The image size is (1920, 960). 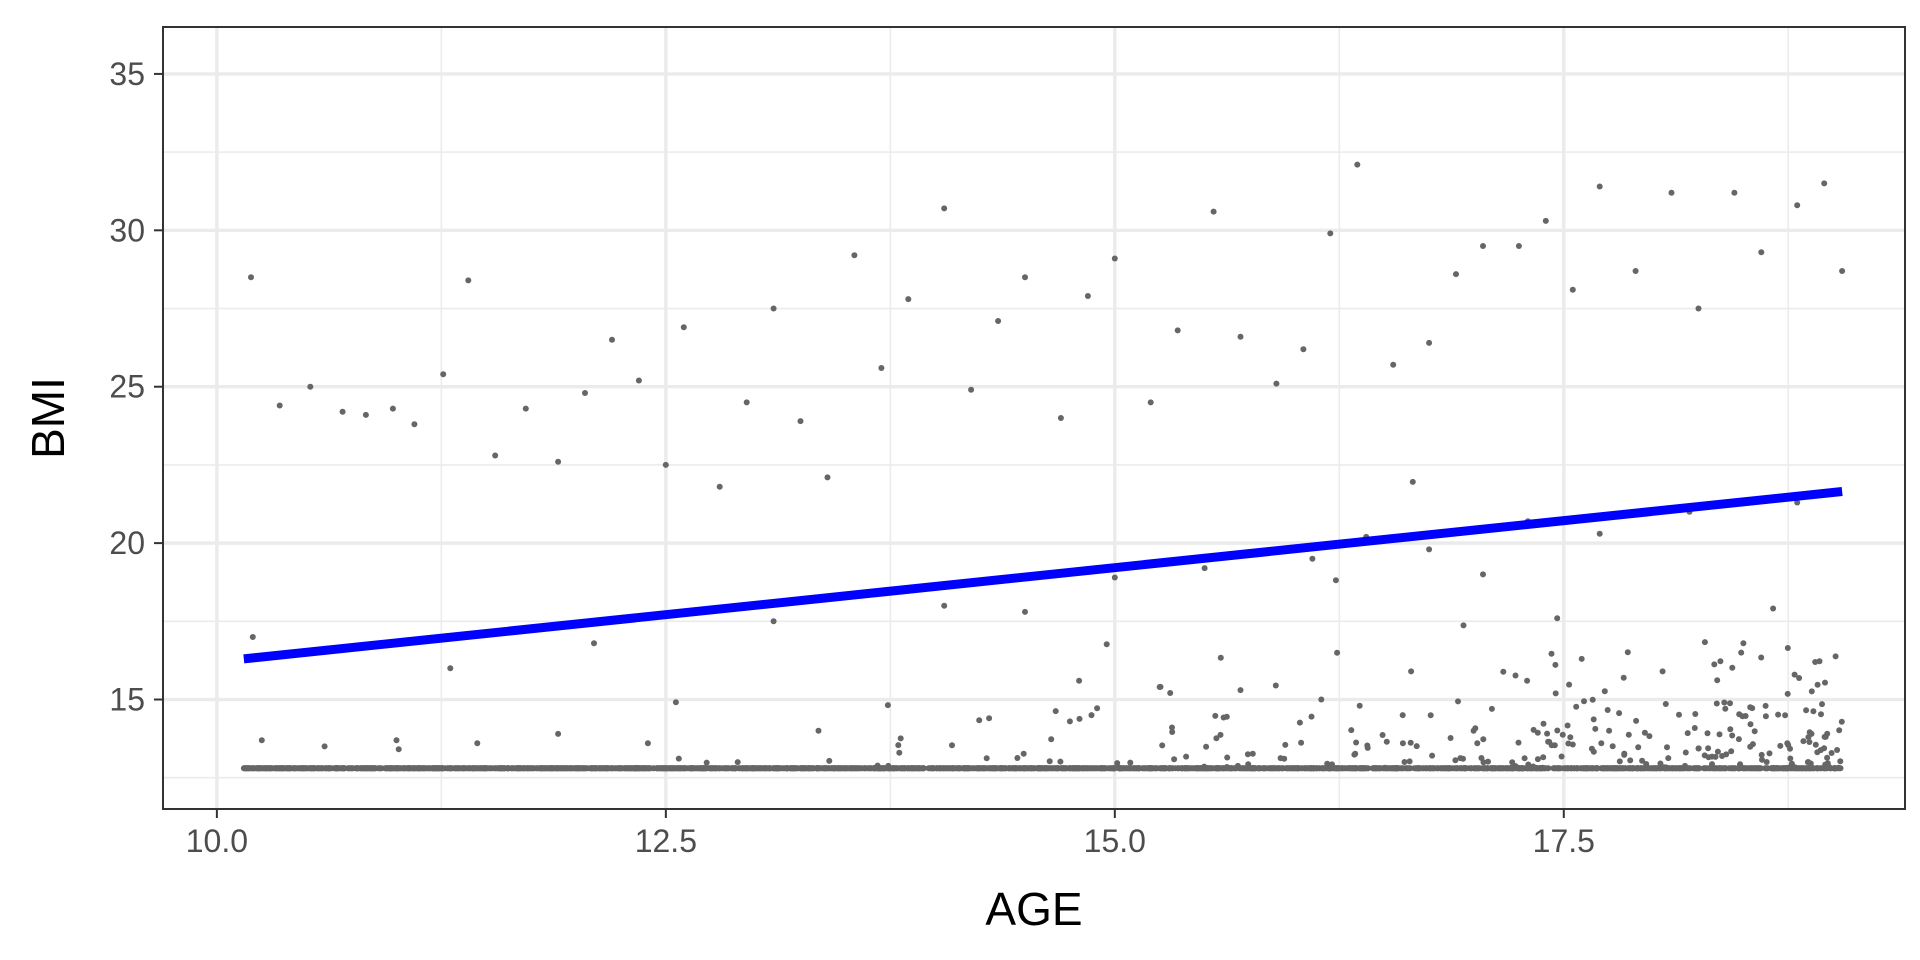 What do you see at coordinates (127, 230) in the screenshot?
I see `y-tick-label: 30` at bounding box center [127, 230].